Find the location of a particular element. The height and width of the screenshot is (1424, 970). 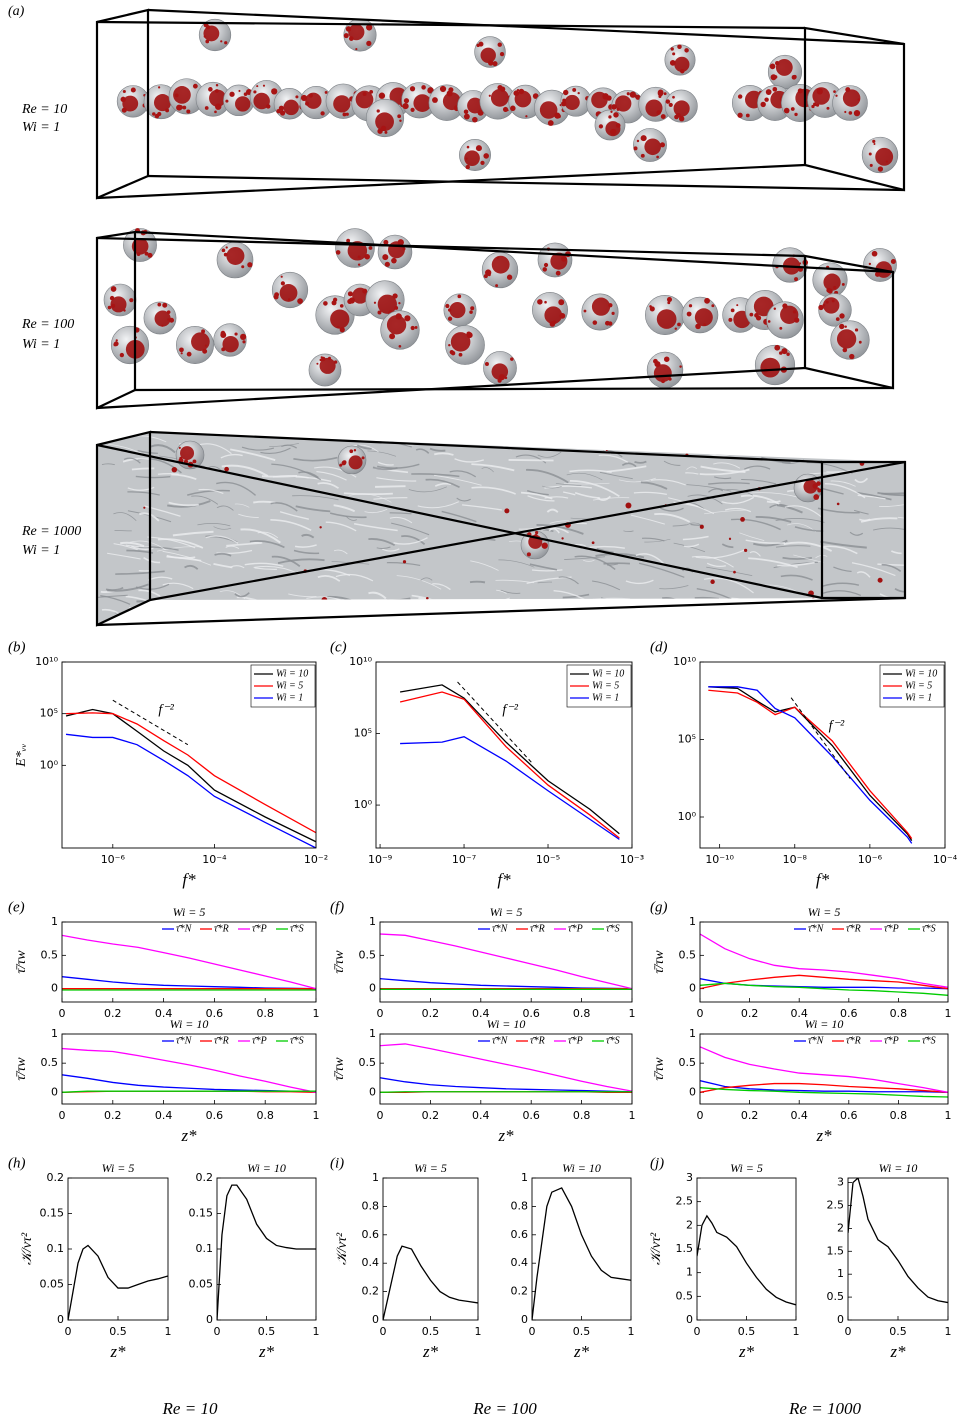

red-spot is located at coordinates (324, 600).